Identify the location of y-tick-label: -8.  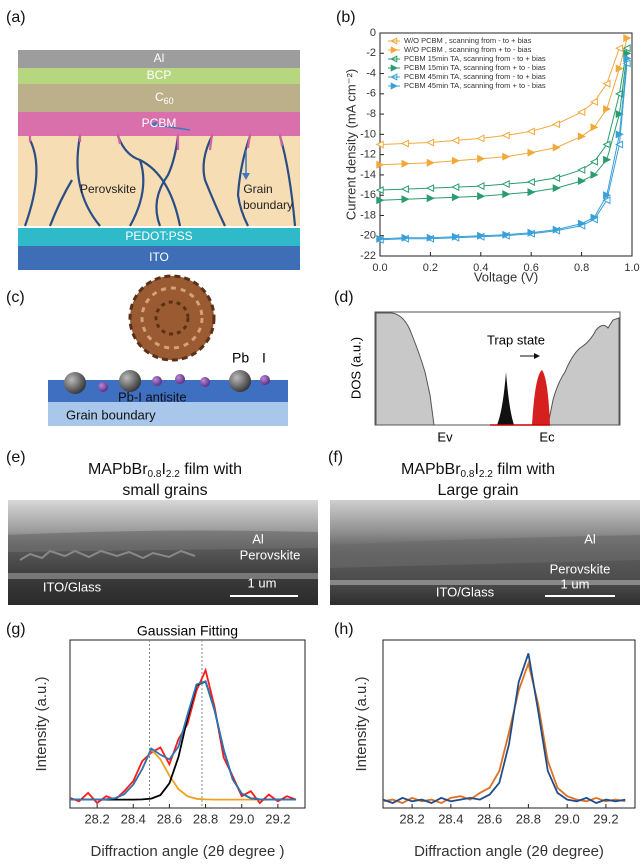
(371, 114).